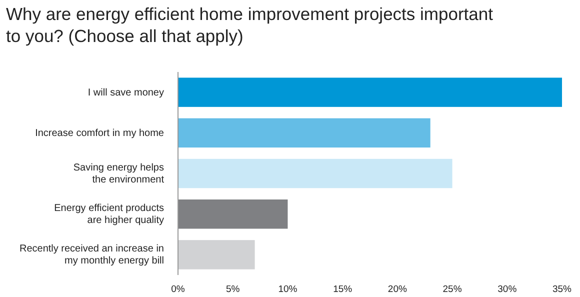  Describe the element at coordinates (250, 25) in the screenshot. I see `chart-title: Why are energy efficient home improvement projects important to you? (Choose all that apply)` at that location.